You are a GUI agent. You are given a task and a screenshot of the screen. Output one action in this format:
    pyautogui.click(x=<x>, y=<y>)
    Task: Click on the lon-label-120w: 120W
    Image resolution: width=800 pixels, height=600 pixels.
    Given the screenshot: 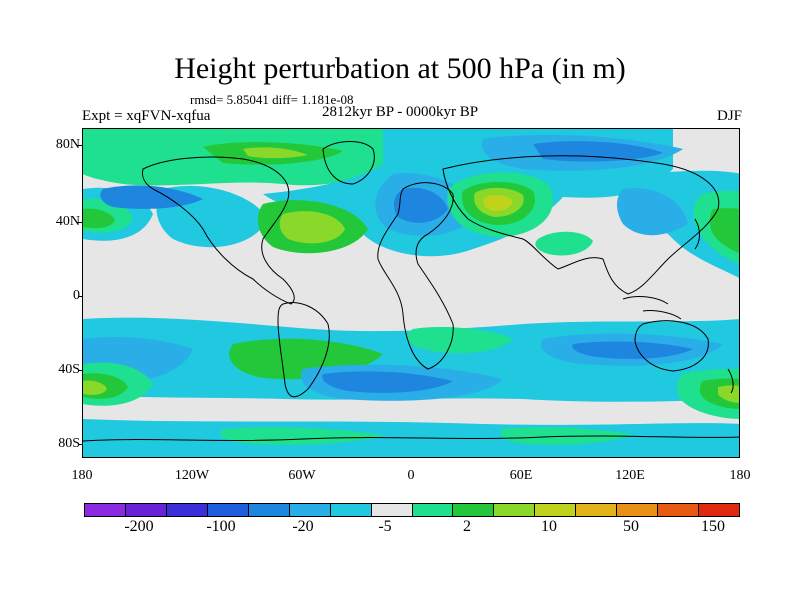 What is the action you would take?
    pyautogui.click(x=192, y=475)
    